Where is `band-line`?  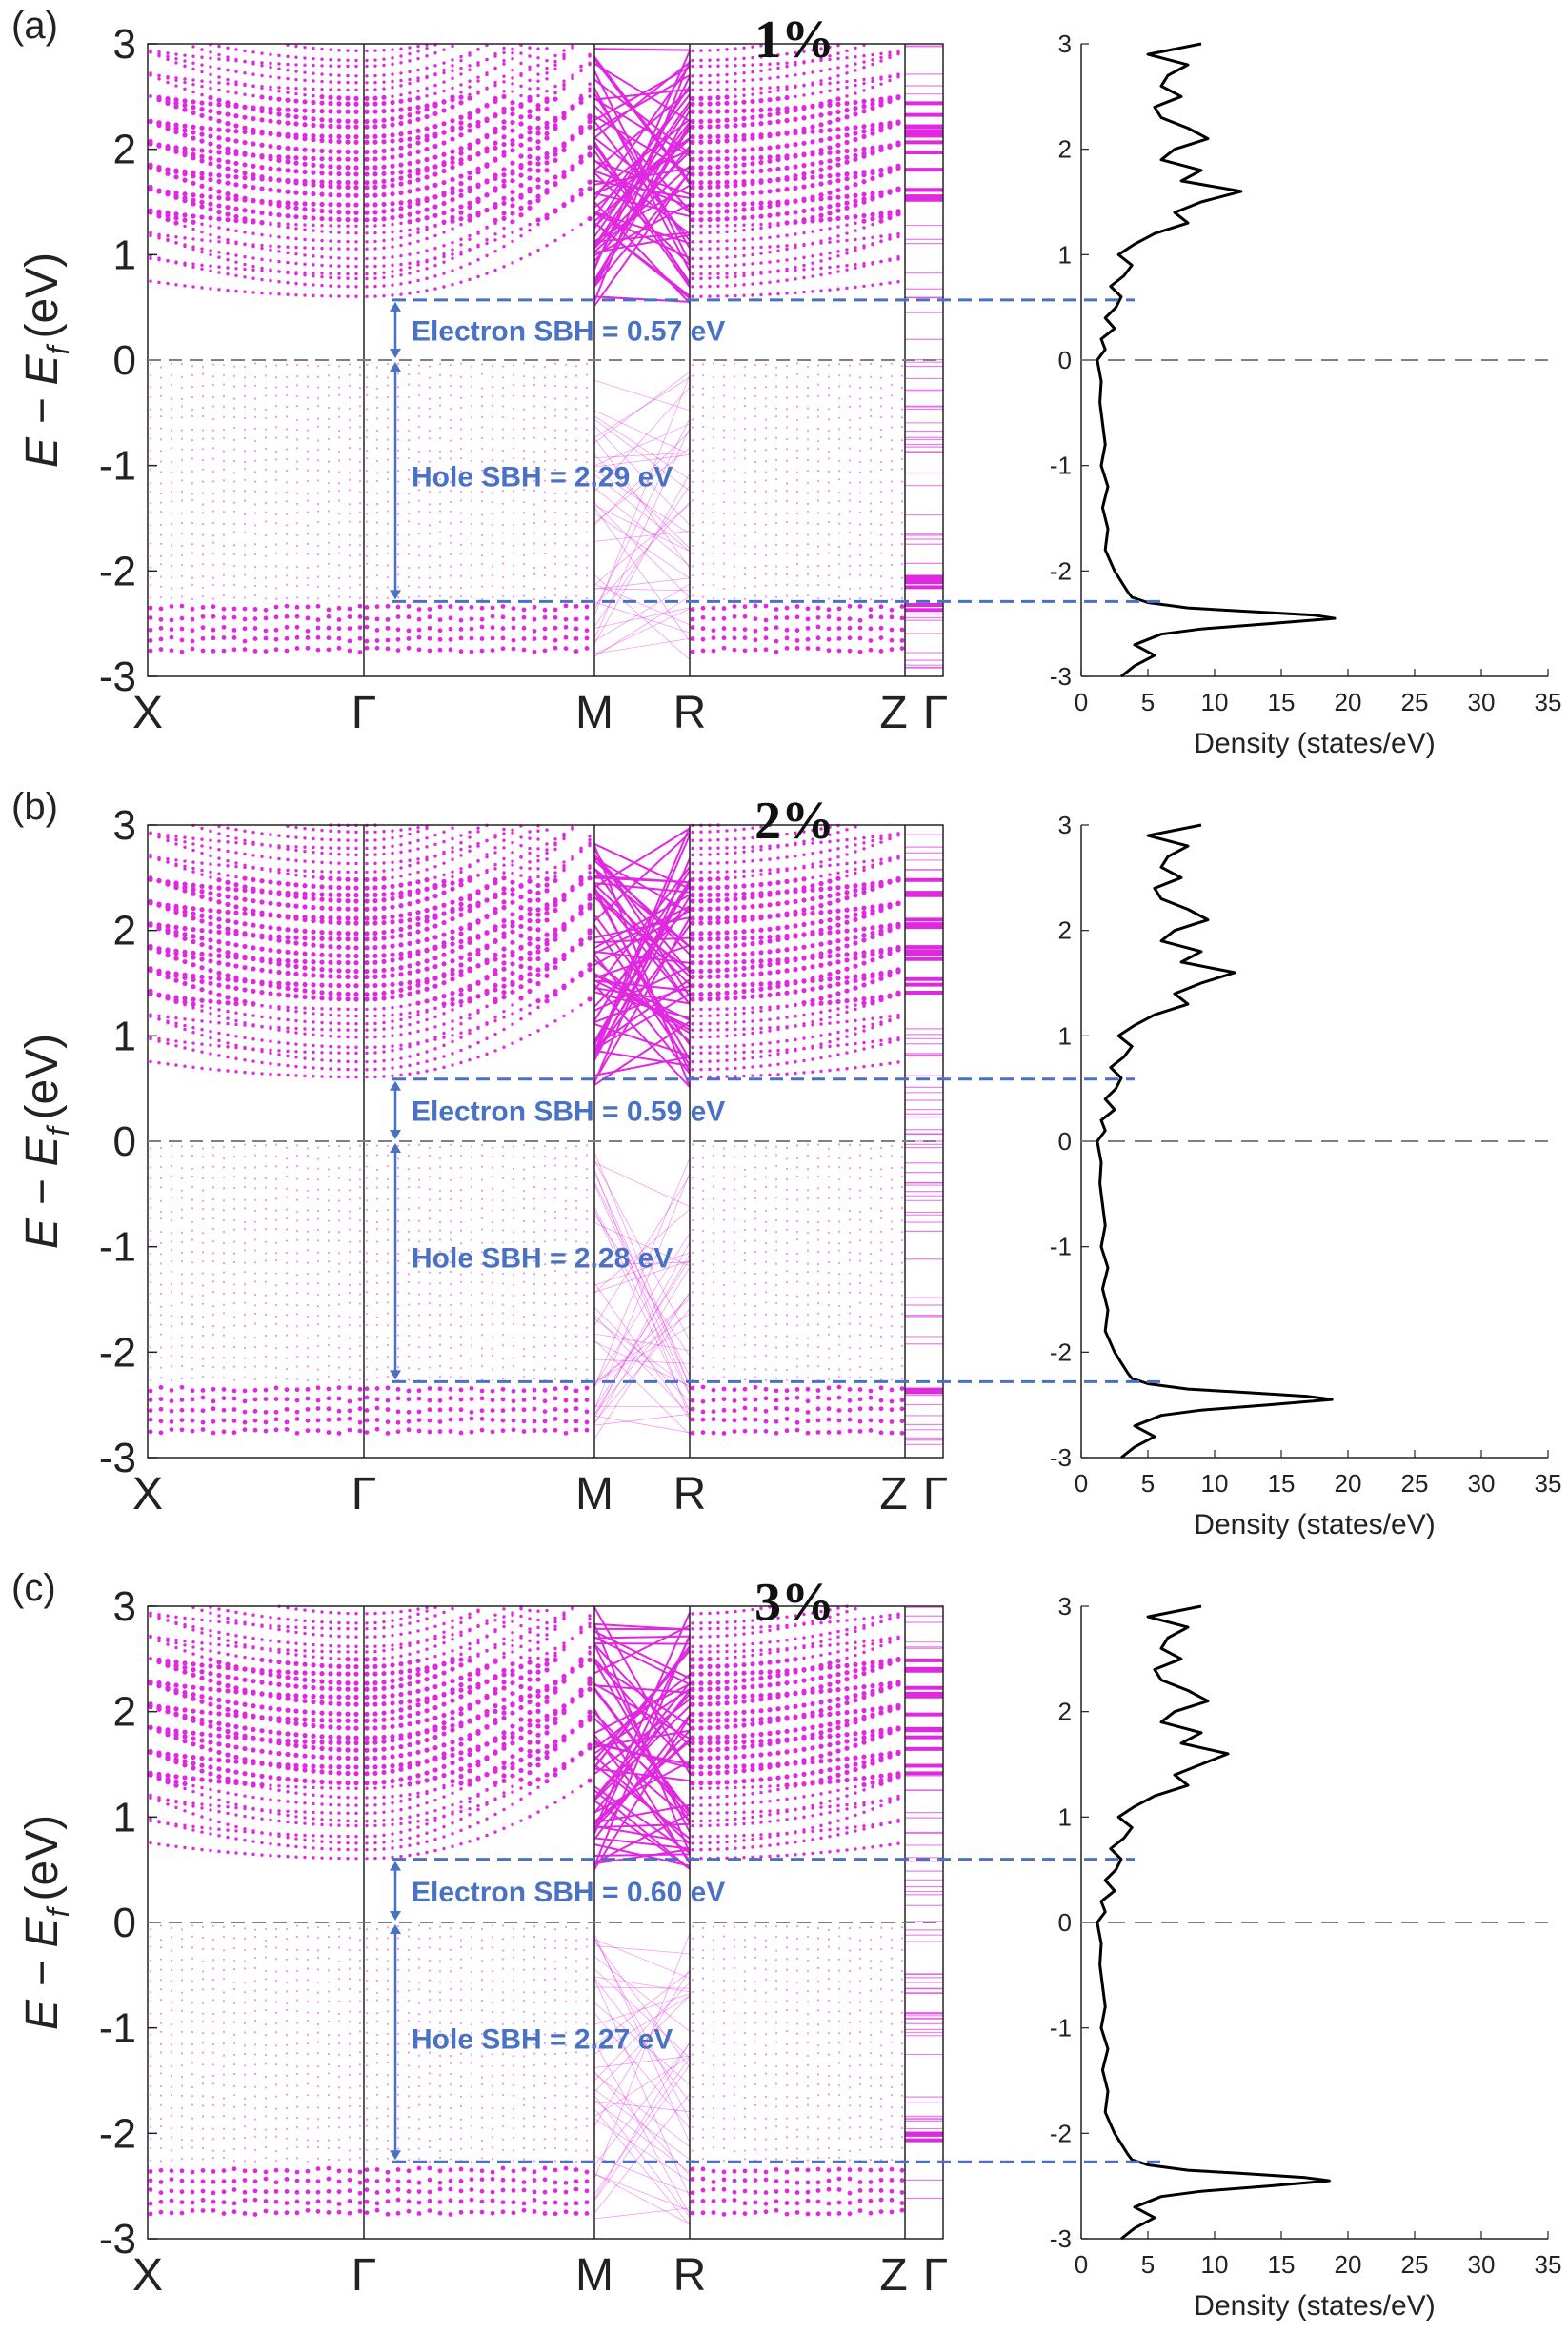
band-line is located at coordinates (642, 447).